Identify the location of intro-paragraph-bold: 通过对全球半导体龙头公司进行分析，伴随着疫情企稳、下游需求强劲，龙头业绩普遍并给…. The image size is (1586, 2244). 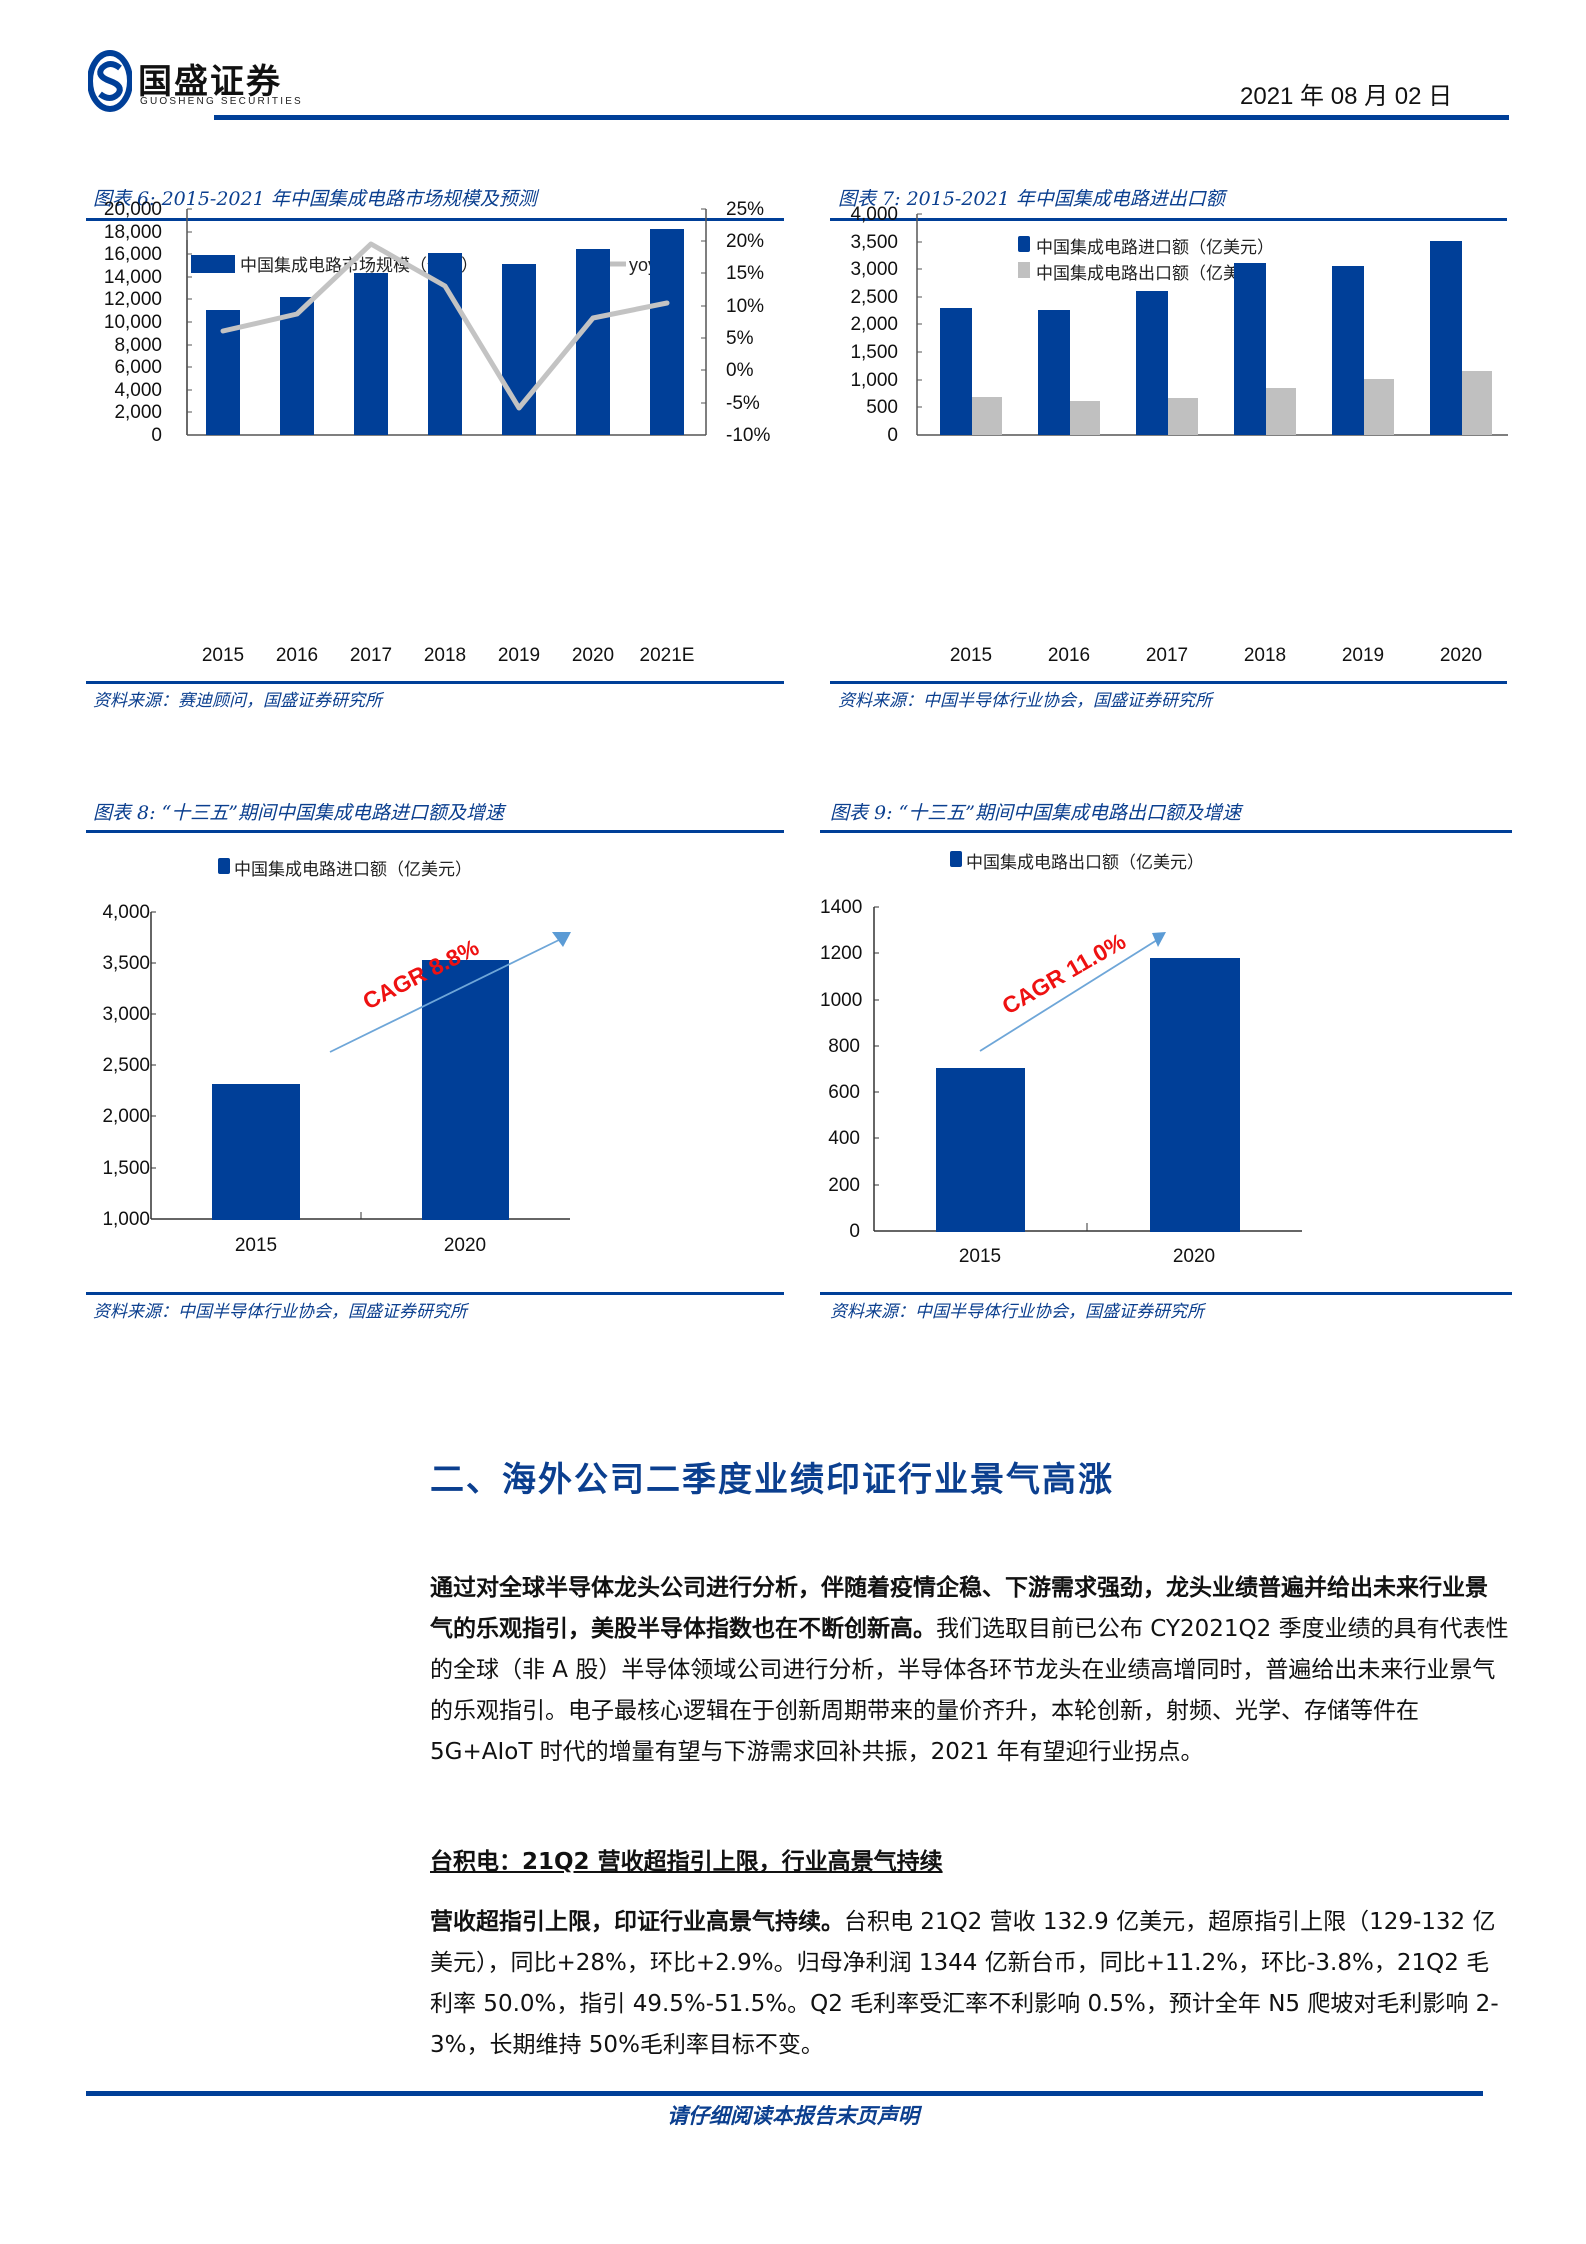
(959, 1608).